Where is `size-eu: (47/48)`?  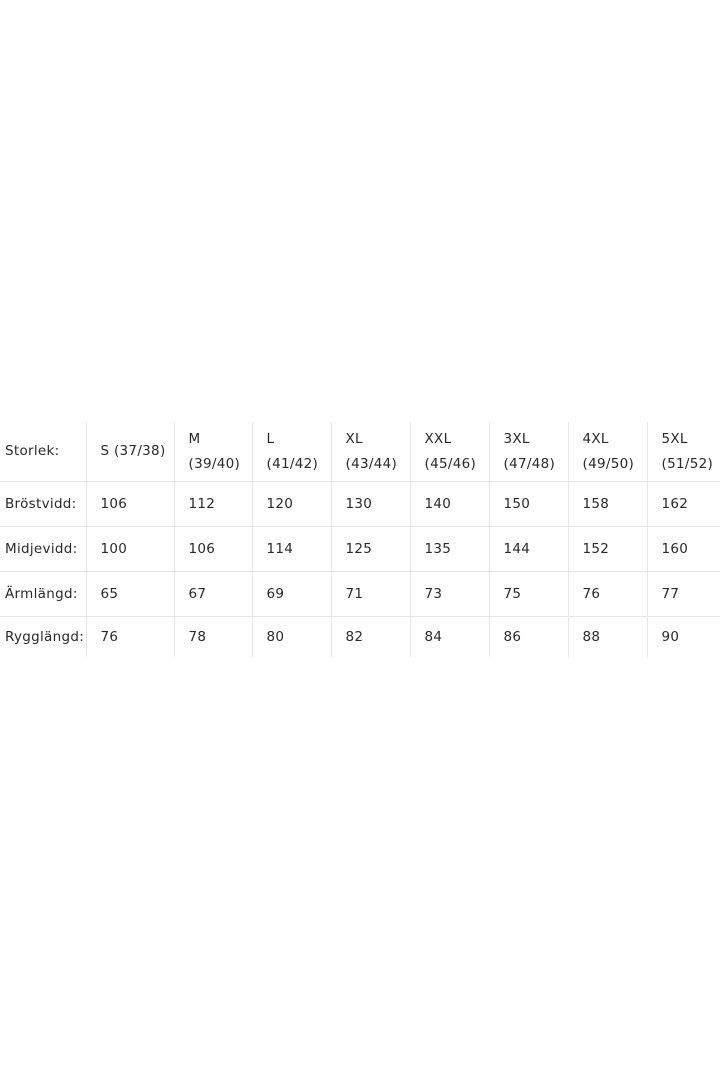
size-eu: (47/48) is located at coordinates (529, 463).